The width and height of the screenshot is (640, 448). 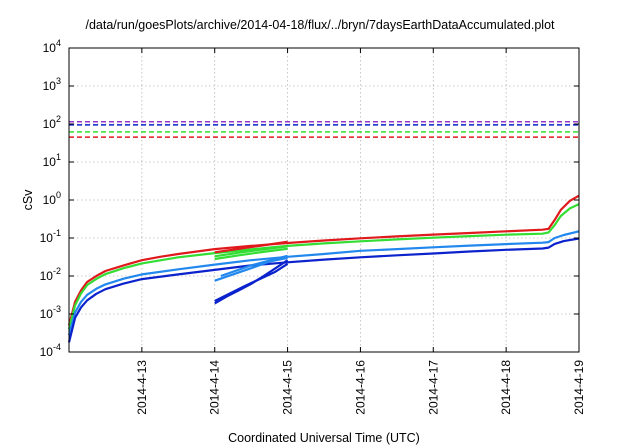 I want to click on x-tick-label: 2014-4-19, so click(x=579, y=387).